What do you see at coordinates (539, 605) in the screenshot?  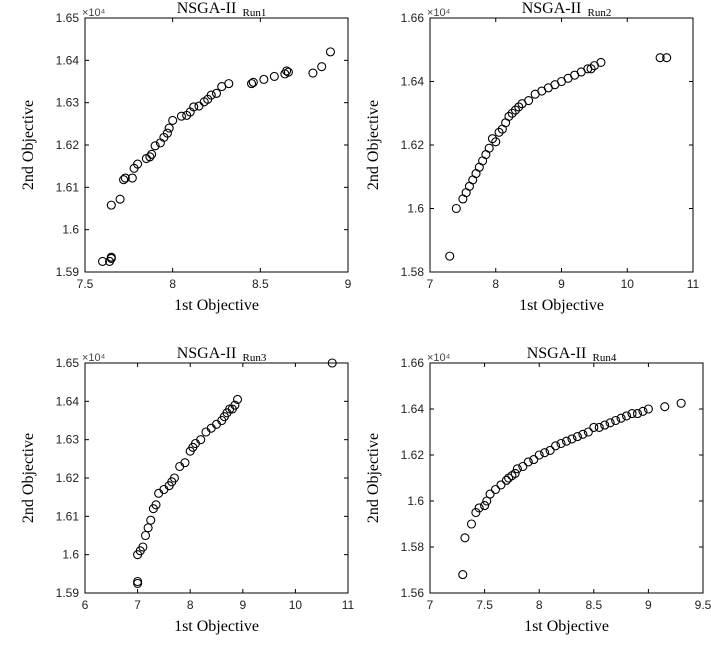 I see `chart-4-x-tick-label: 8` at bounding box center [539, 605].